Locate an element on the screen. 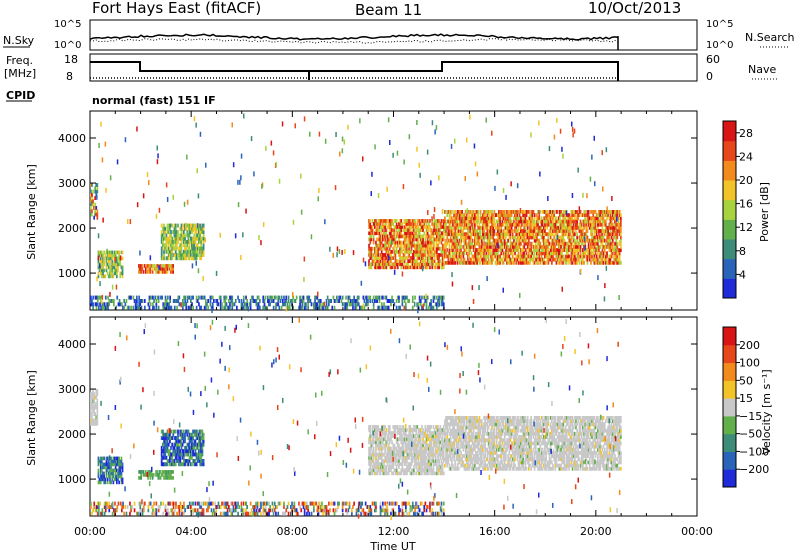 This screenshot has height=558, width=800. nsearch-label: N.Search is located at coordinates (770, 37).